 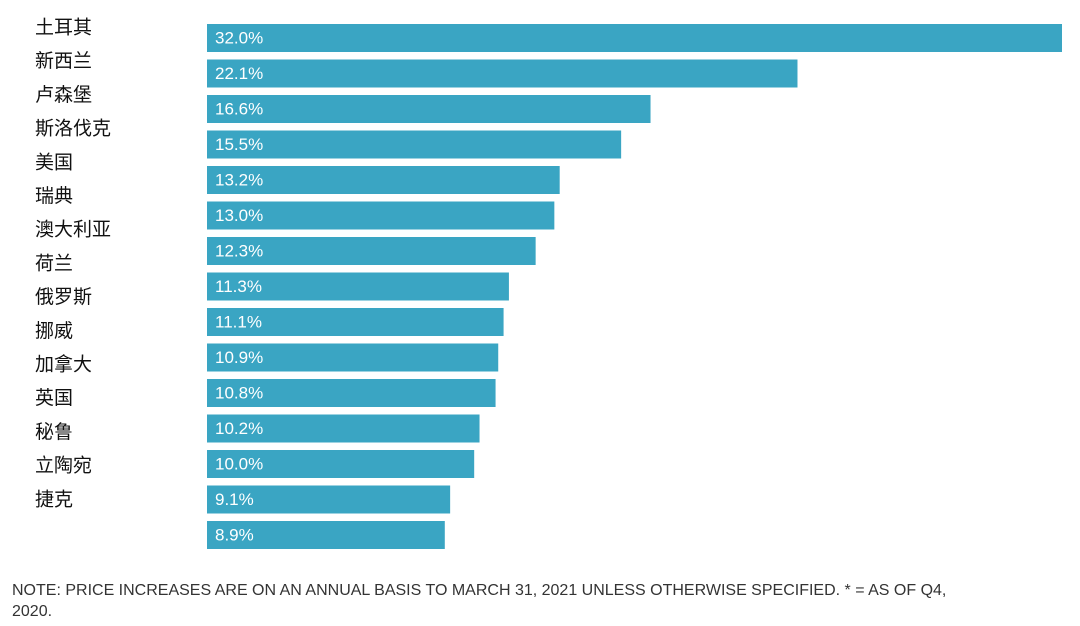 What do you see at coordinates (54, 263) in the screenshot?
I see `category-label: 荷兰` at bounding box center [54, 263].